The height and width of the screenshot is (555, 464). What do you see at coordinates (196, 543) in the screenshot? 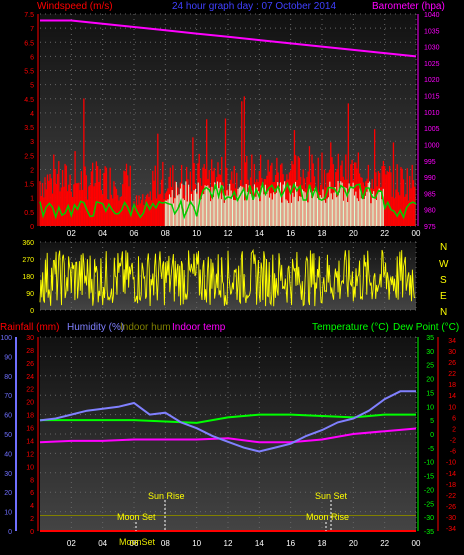
I see `temp-x-tick-label: 10` at bounding box center [196, 543].